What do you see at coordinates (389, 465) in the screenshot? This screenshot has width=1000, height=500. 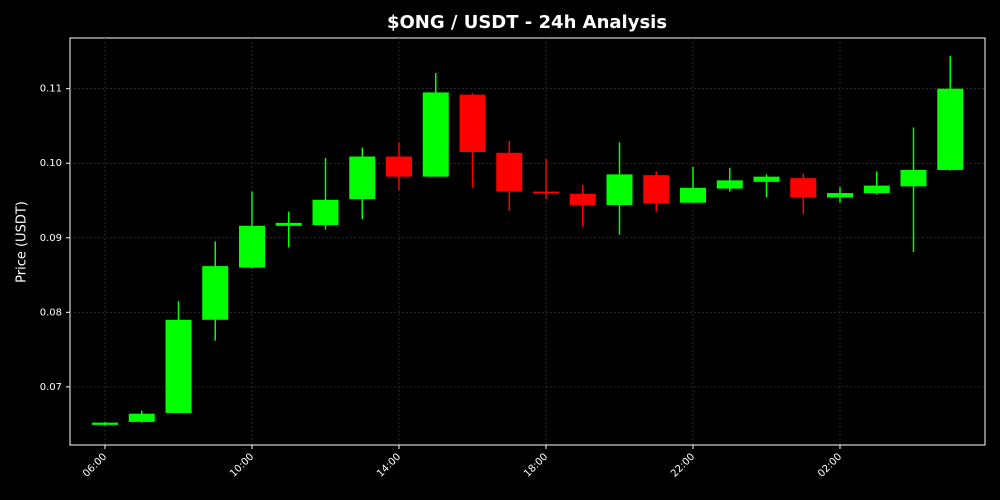 I see `x-tick-label: 14:00` at bounding box center [389, 465].